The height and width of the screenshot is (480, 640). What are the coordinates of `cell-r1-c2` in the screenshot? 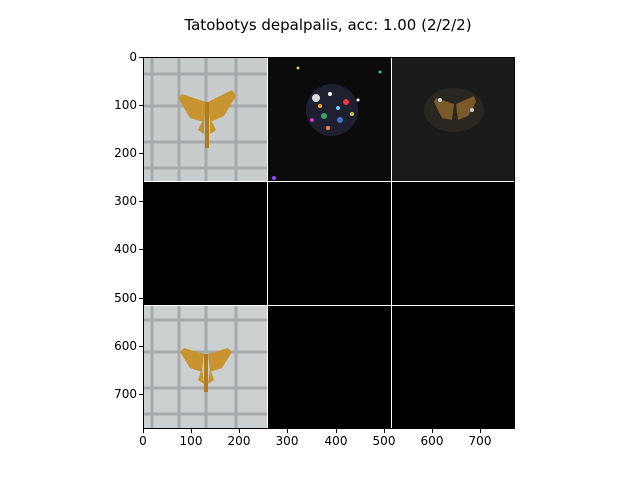 It's located at (453, 243).